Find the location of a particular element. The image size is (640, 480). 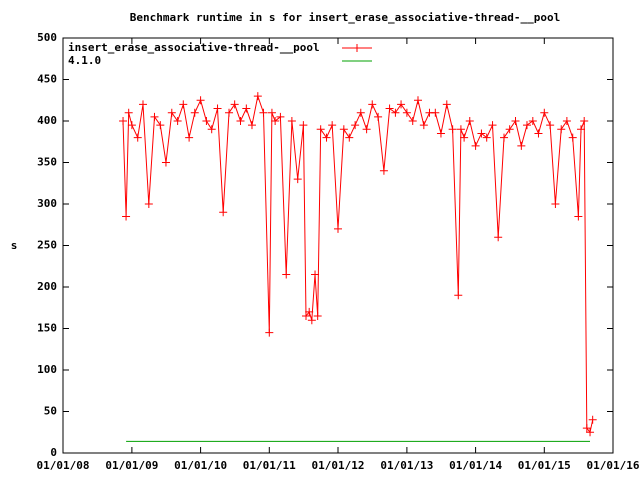

x-tick-label: 01/01/13 is located at coordinates (406, 465).